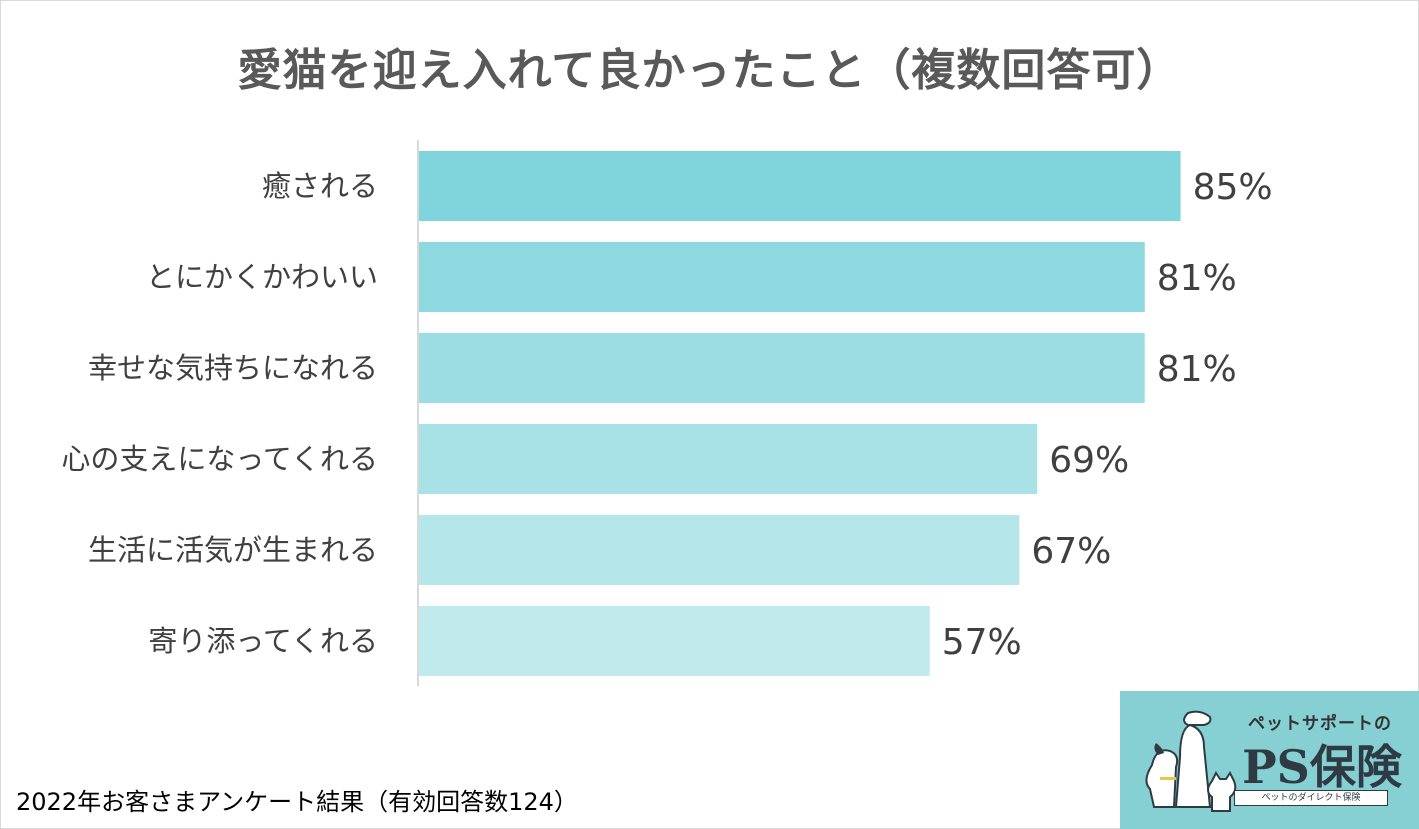  I want to click on category-label-2: とにかくかわいい, so click(262, 277).